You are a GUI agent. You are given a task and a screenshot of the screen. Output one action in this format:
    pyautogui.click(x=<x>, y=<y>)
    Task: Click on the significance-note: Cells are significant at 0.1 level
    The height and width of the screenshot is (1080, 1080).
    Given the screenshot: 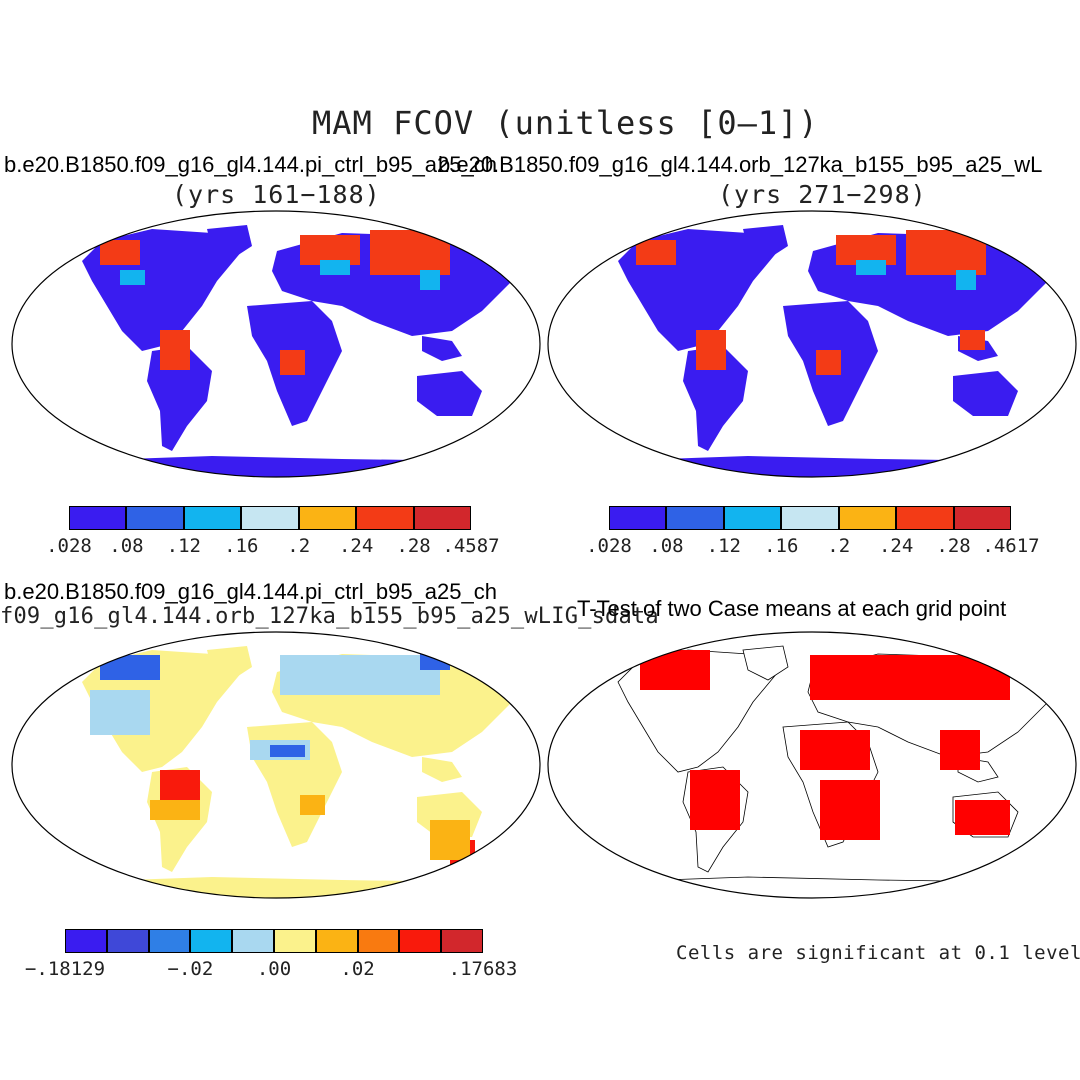 What is the action you would take?
    pyautogui.click(x=878, y=953)
    